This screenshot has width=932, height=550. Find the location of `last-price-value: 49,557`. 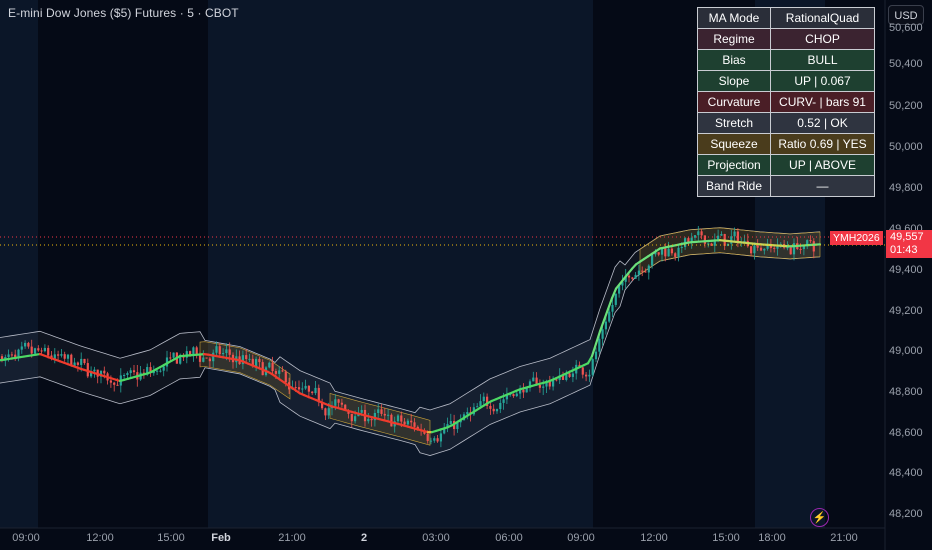

last-price-value: 49,557 is located at coordinates (907, 237).